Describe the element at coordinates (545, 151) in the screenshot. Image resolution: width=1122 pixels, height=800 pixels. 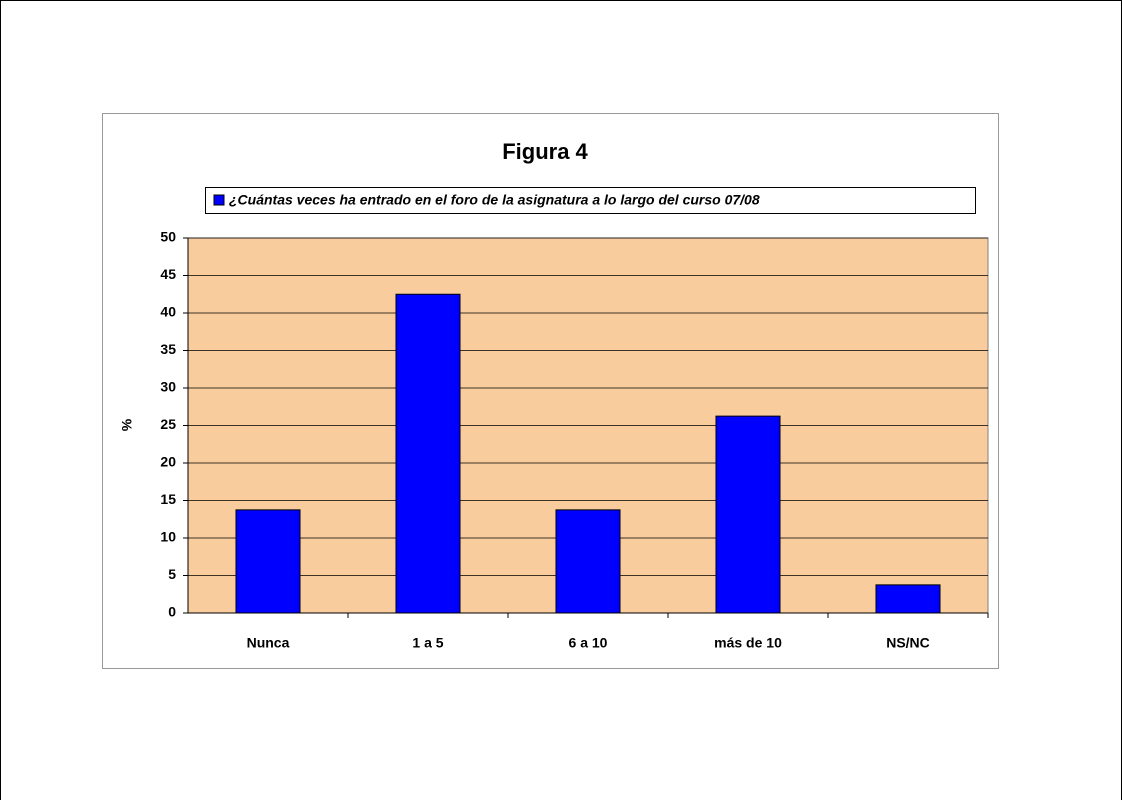
I see `chart-title: Figura 4` at that location.